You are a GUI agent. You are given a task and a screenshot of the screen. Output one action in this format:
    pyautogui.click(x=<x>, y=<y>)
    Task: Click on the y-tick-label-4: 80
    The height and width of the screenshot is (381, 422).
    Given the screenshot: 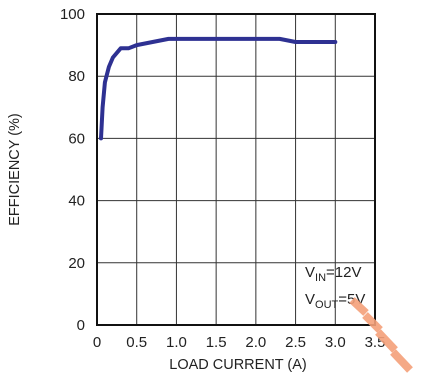 What is the action you would take?
    pyautogui.click(x=76, y=76)
    